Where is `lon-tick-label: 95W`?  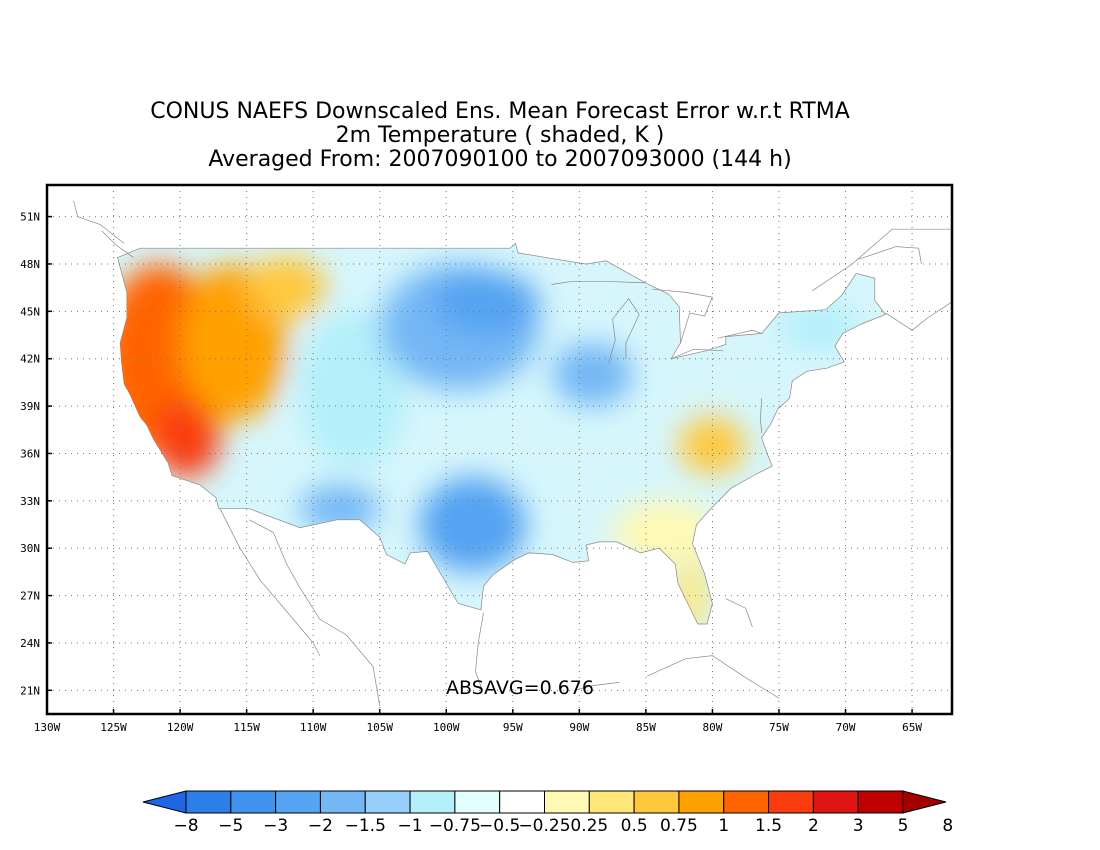
lon-tick-label: 95W is located at coordinates (513, 727).